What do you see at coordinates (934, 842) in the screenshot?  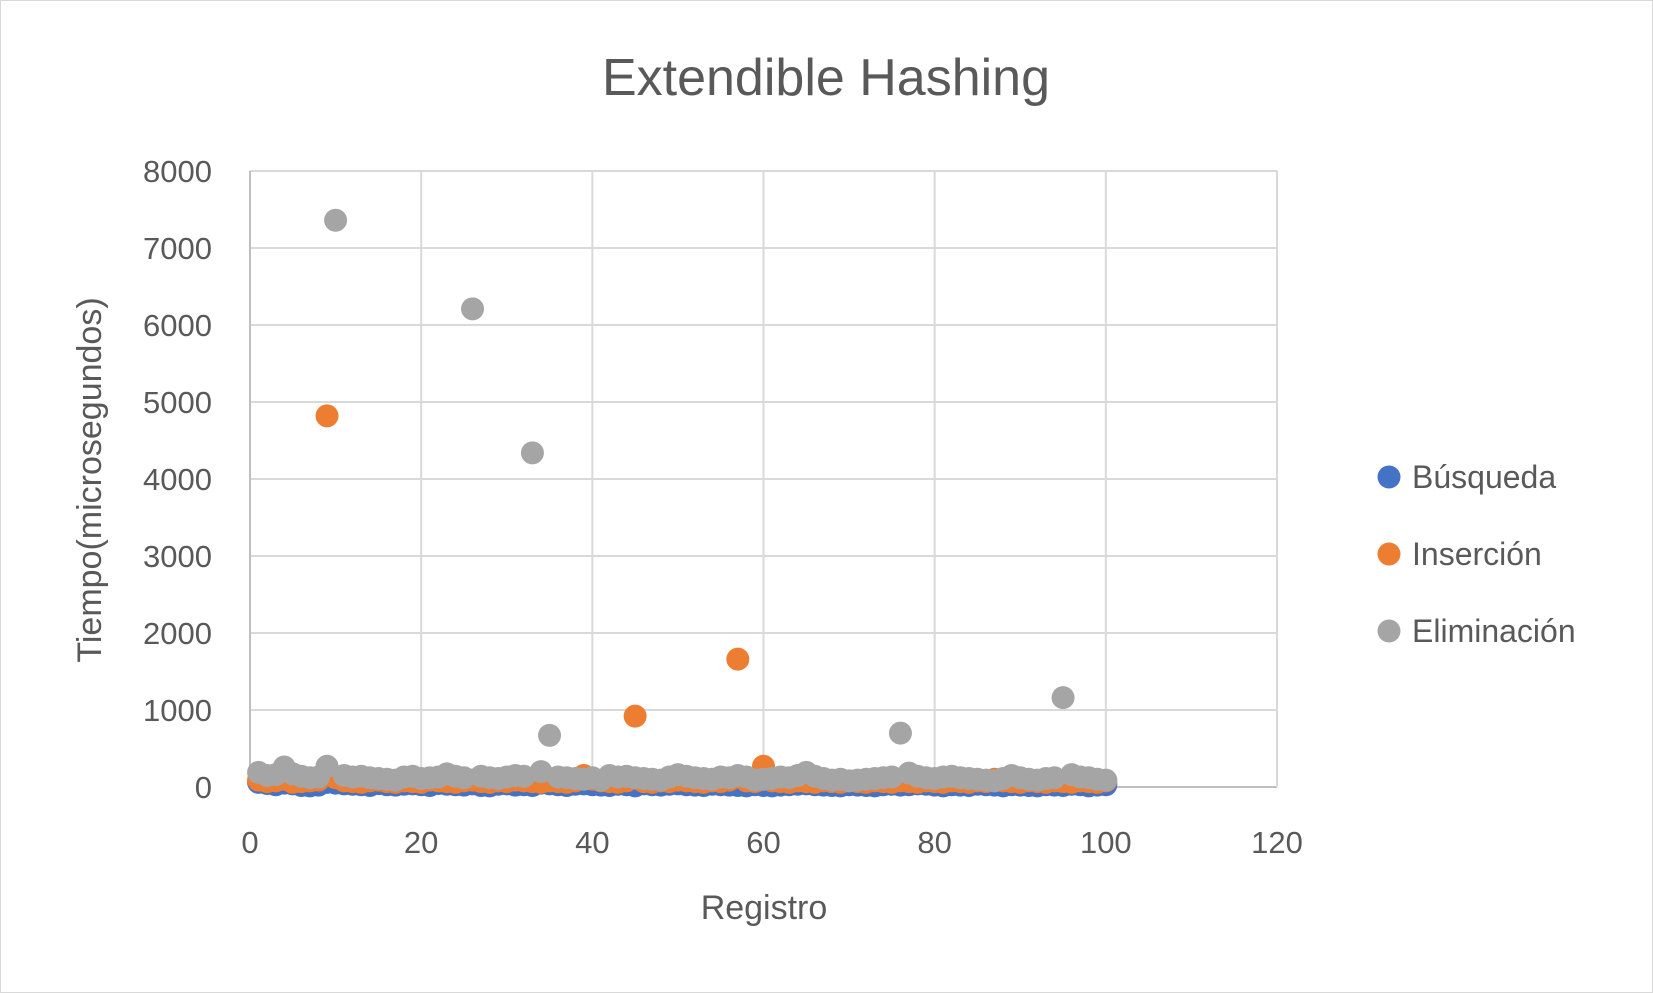 I see `x-tick-label: 80` at bounding box center [934, 842].